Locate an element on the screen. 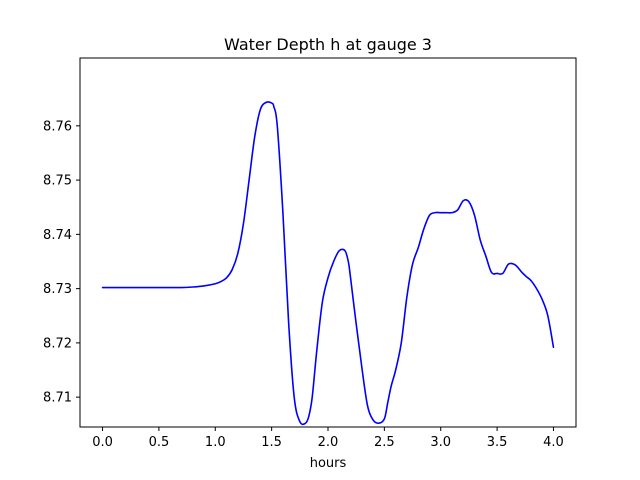  x-tick-label: 3.5 is located at coordinates (497, 442).